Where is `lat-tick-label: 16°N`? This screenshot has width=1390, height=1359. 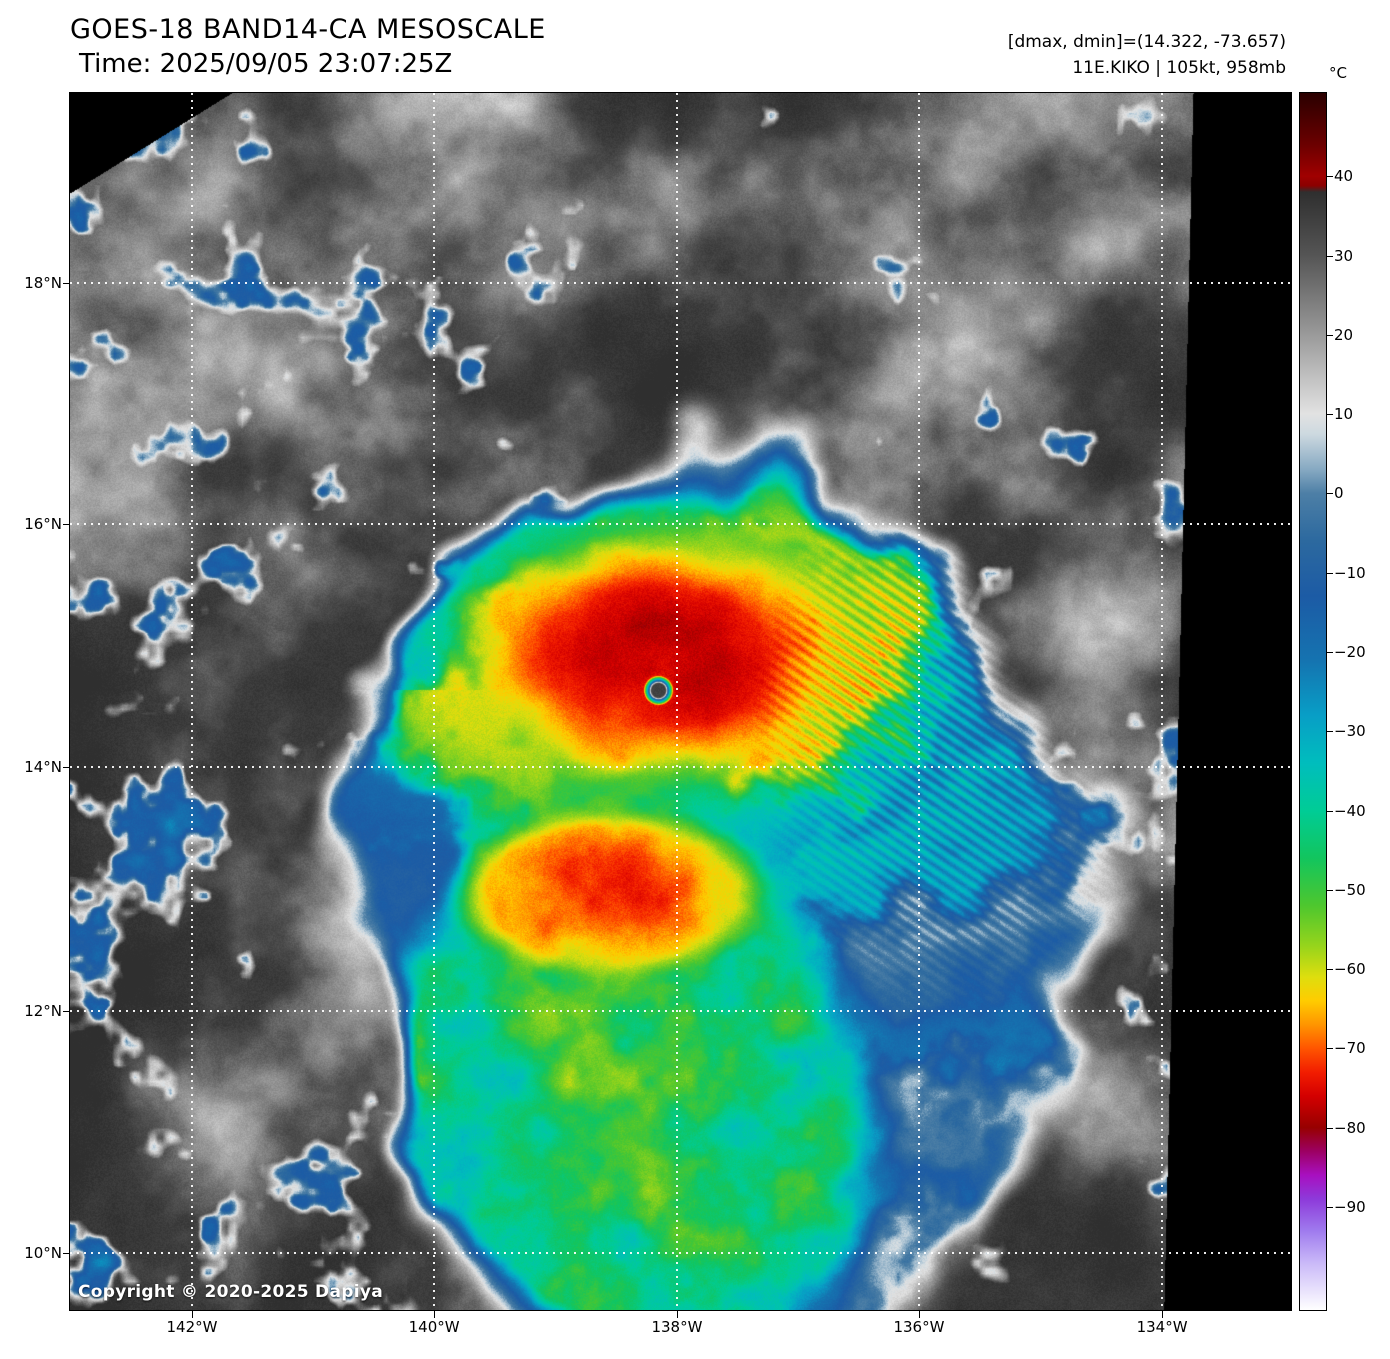 lat-tick-label: 16°N is located at coordinates (43, 524).